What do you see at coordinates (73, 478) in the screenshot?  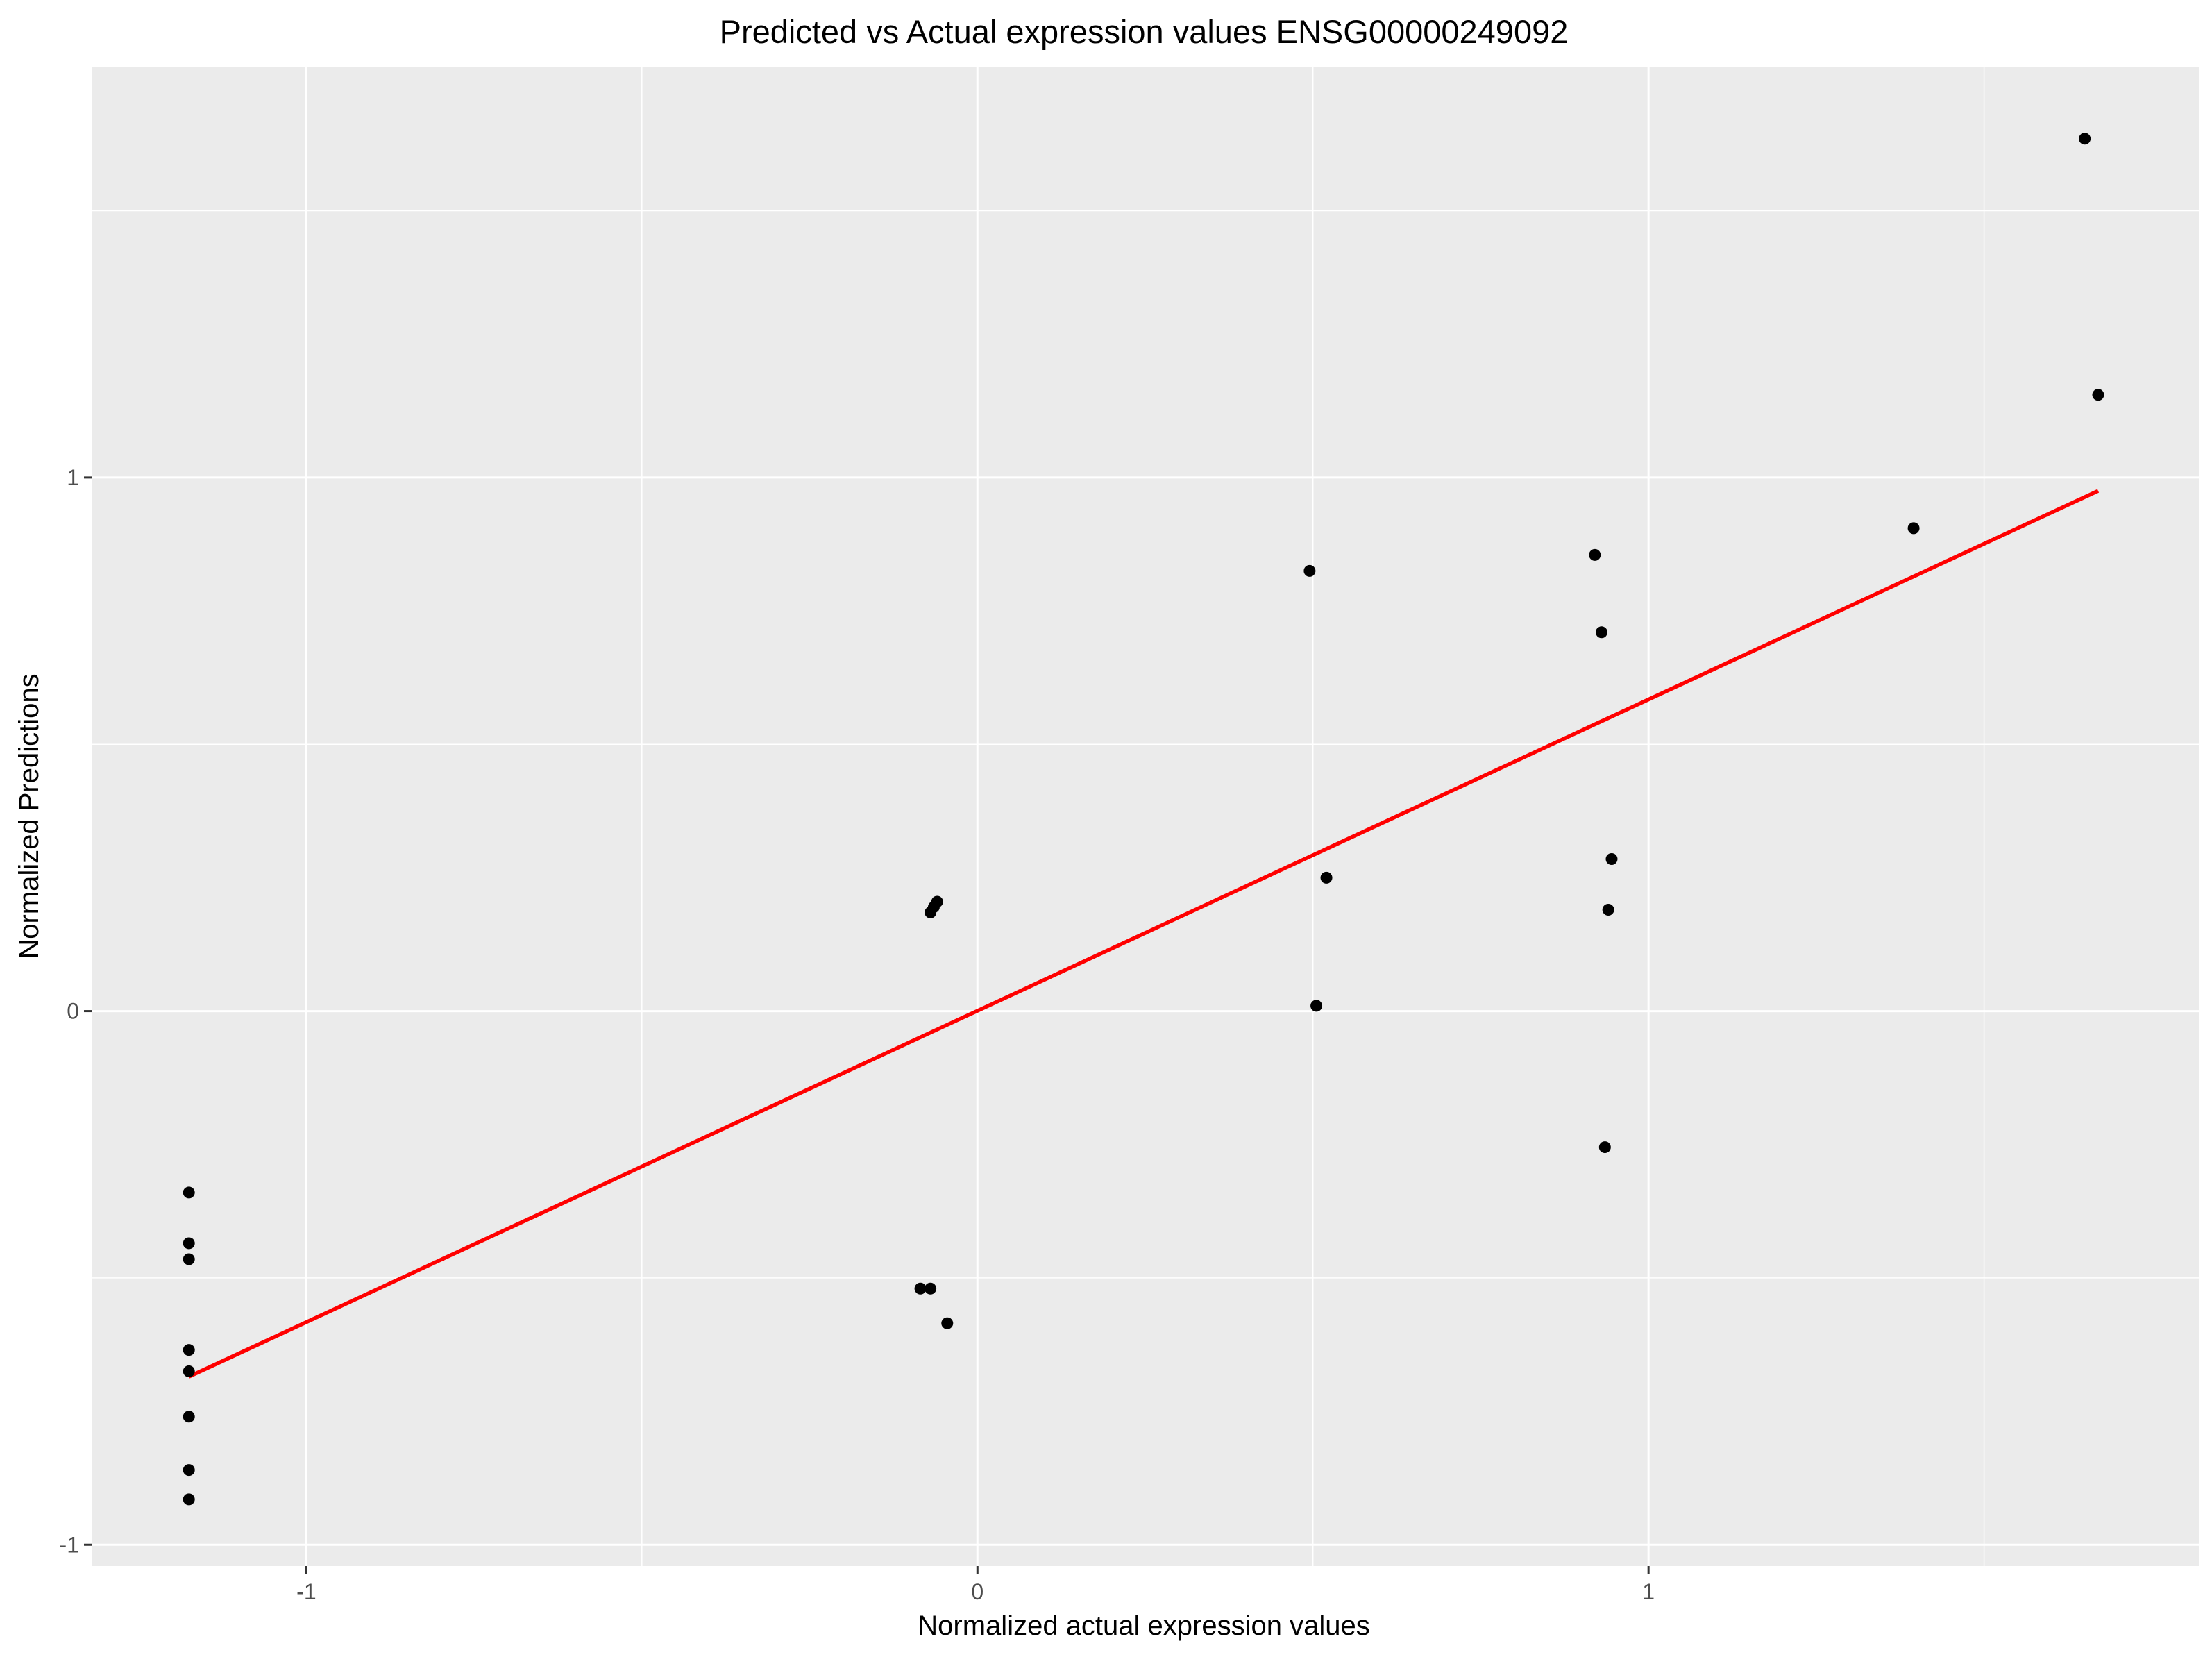 I see `y-tick-label: 1` at bounding box center [73, 478].